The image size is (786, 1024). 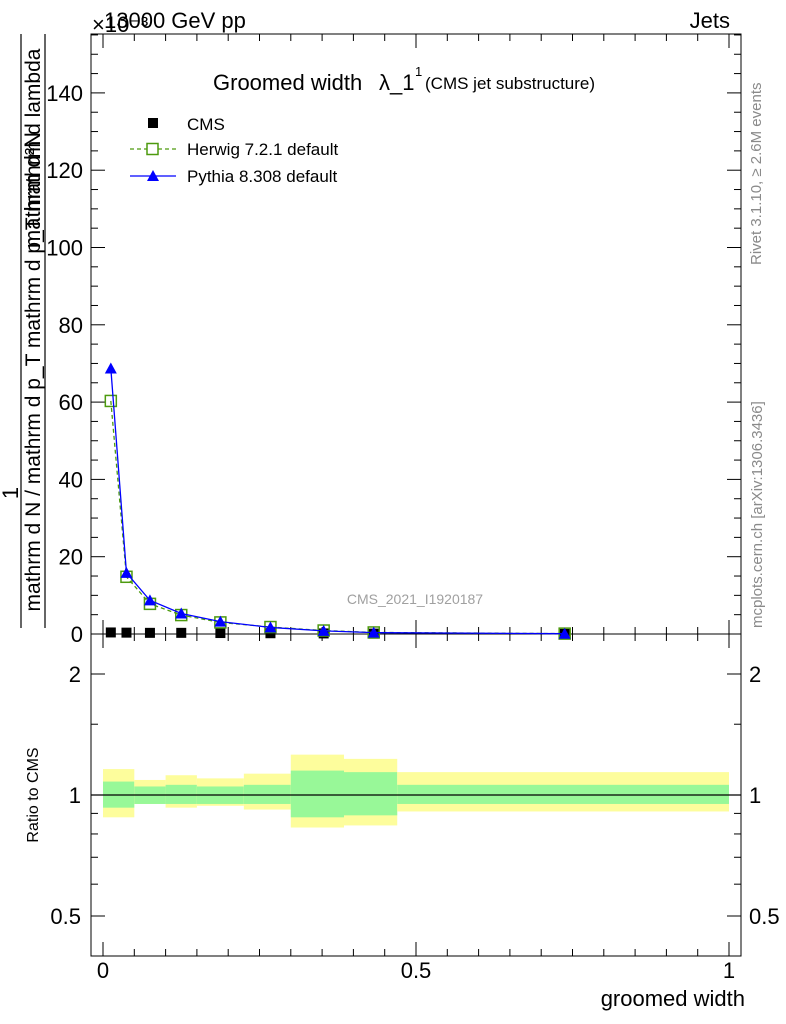 I want to click on ratio-y-tick-label: 0.5, so click(x=65, y=916).